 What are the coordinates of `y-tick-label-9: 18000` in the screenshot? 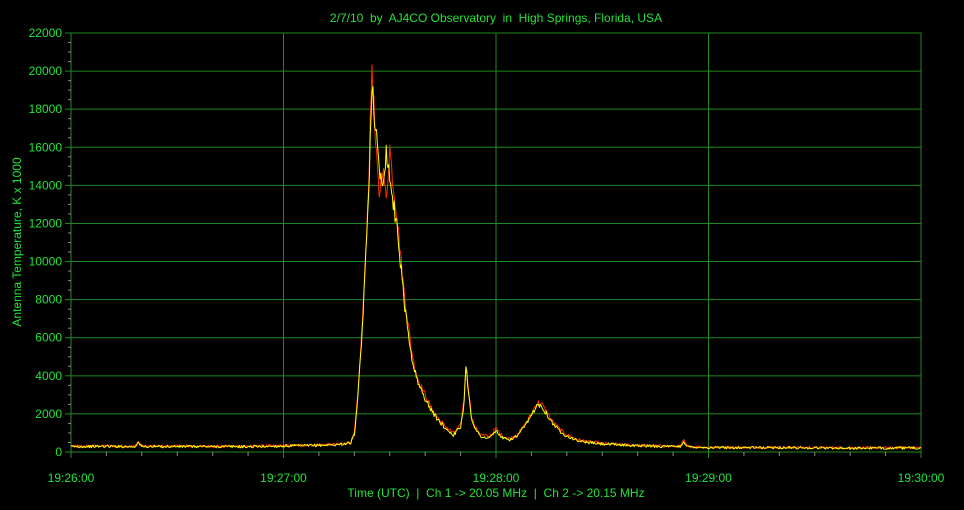 It's located at (46, 109).